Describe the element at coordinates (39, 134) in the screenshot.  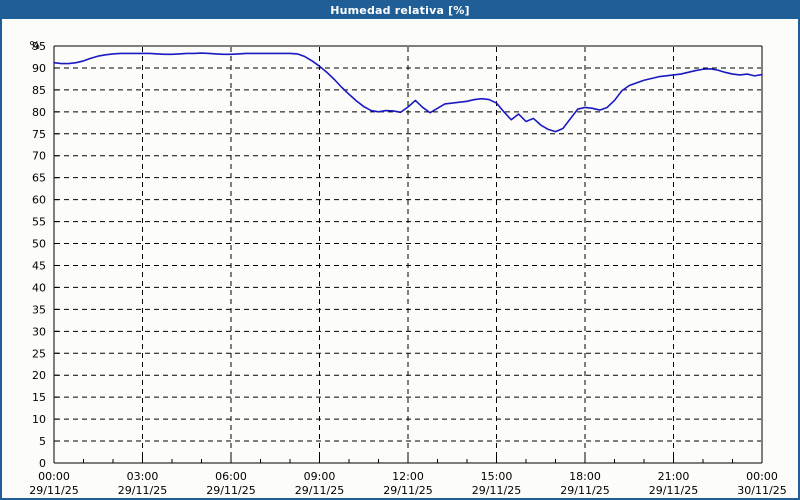
I see `y-axis-tick-label: 75` at that location.